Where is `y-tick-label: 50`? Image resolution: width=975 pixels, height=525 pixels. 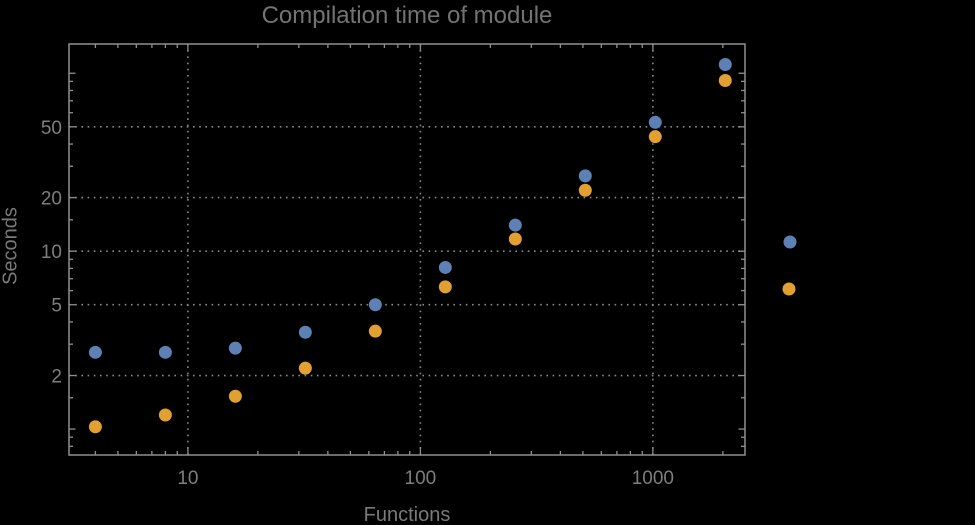 y-tick-label: 50 is located at coordinates (51, 128).